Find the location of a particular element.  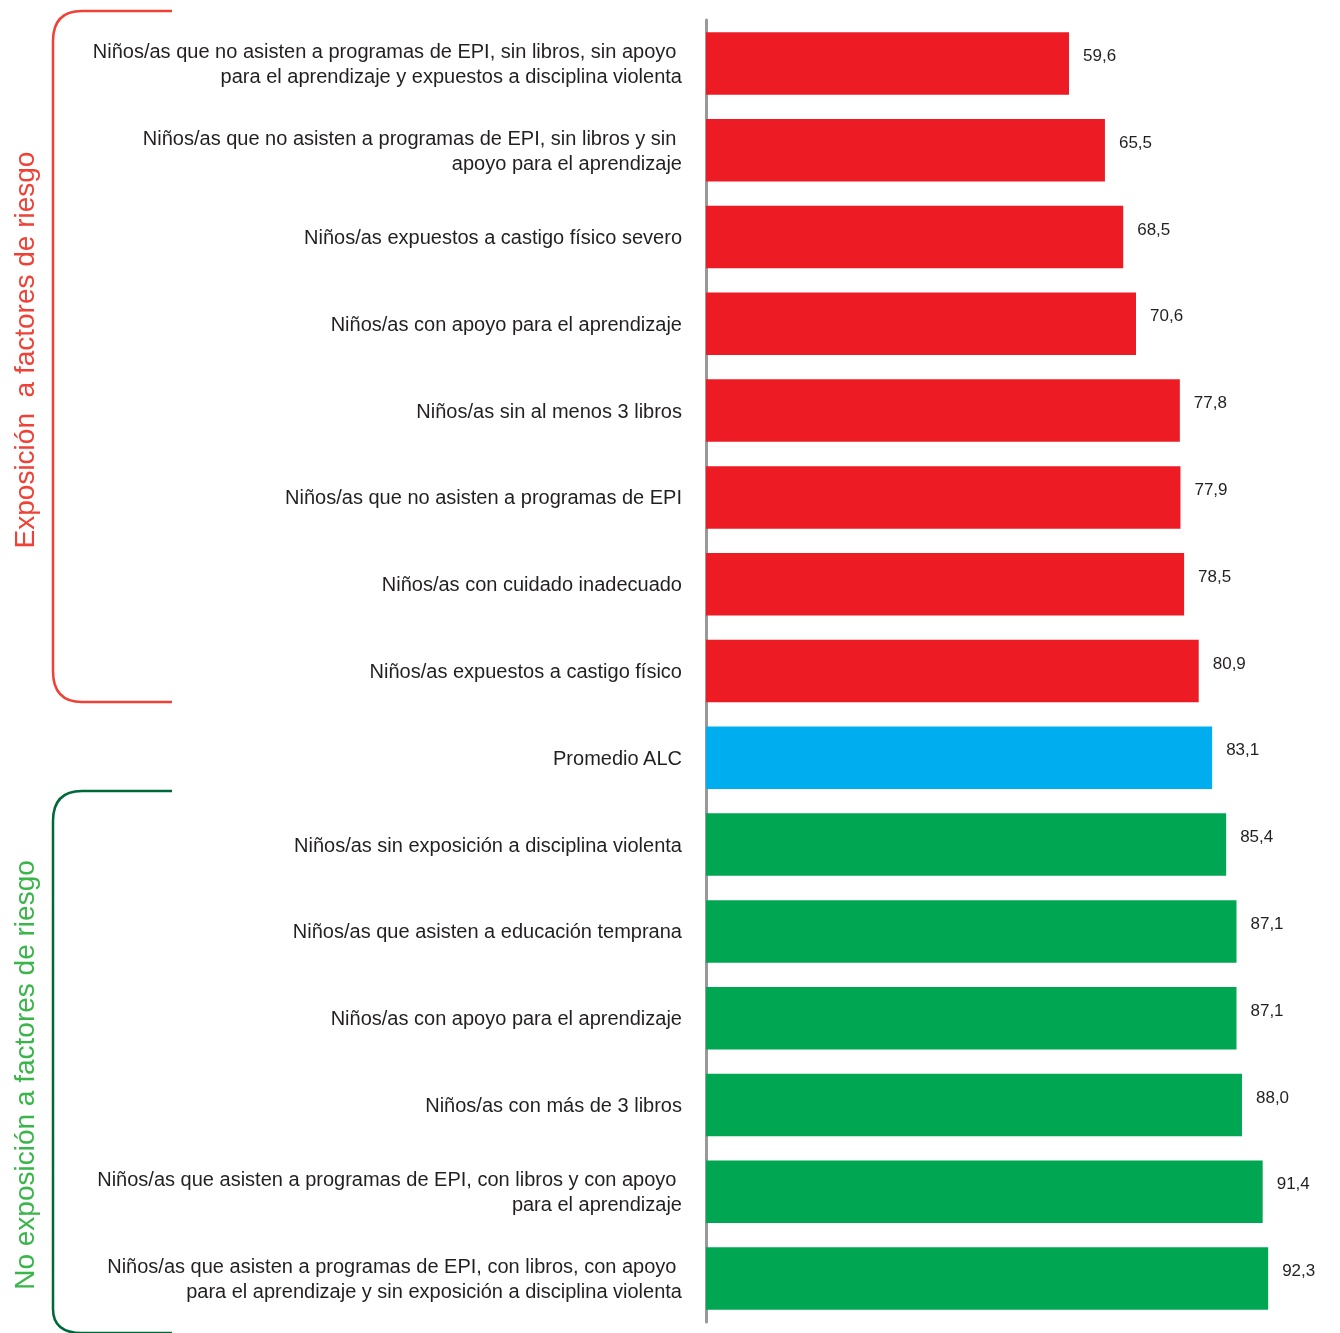

data-label: 77,8 is located at coordinates (1210, 403).